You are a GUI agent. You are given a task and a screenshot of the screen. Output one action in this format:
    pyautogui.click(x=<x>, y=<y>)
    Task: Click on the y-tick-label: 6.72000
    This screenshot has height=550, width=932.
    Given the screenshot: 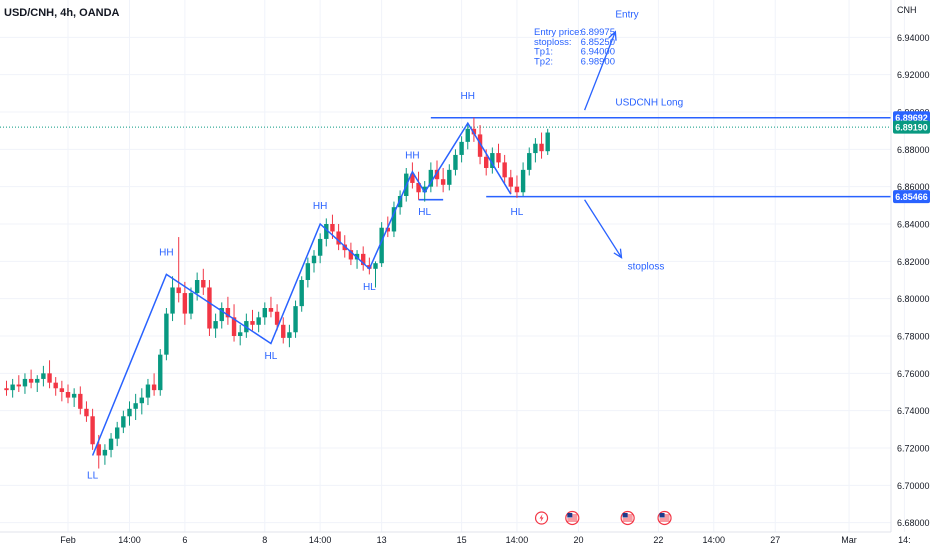 What is the action you would take?
    pyautogui.click(x=913, y=449)
    